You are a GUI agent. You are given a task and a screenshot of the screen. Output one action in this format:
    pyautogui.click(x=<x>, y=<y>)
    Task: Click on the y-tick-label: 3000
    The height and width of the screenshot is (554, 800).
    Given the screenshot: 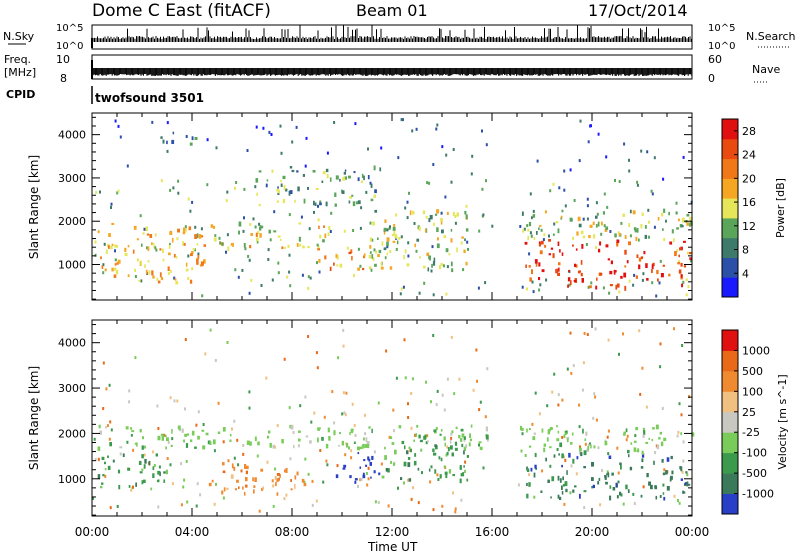 What is the action you would take?
    pyautogui.click(x=72, y=178)
    